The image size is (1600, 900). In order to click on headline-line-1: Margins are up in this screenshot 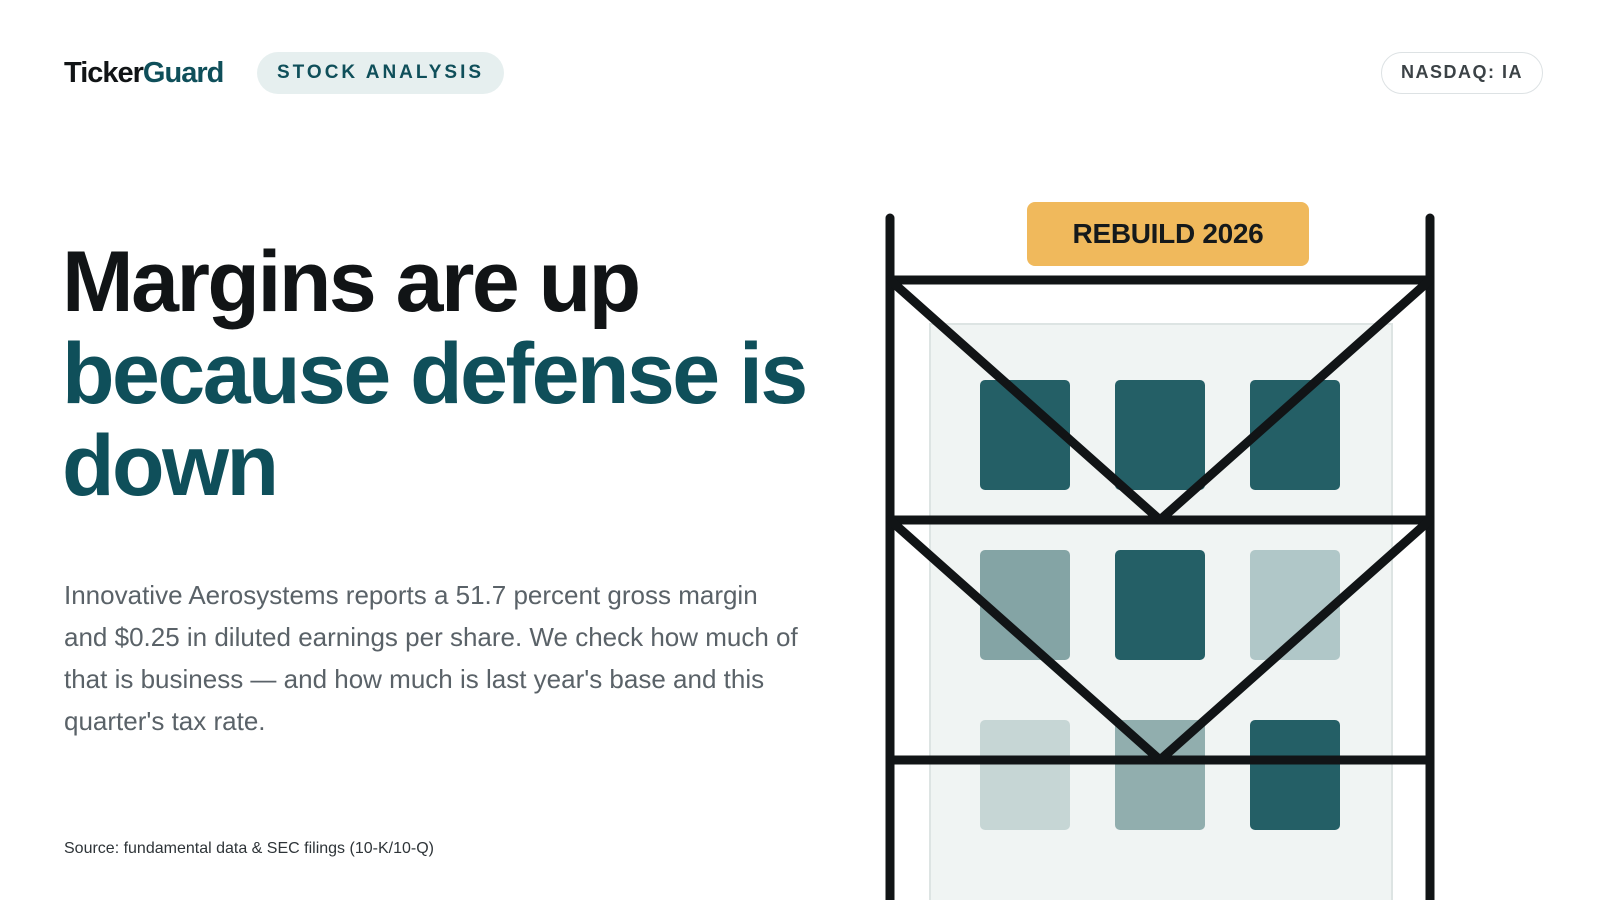, I will do `click(351, 282)`.